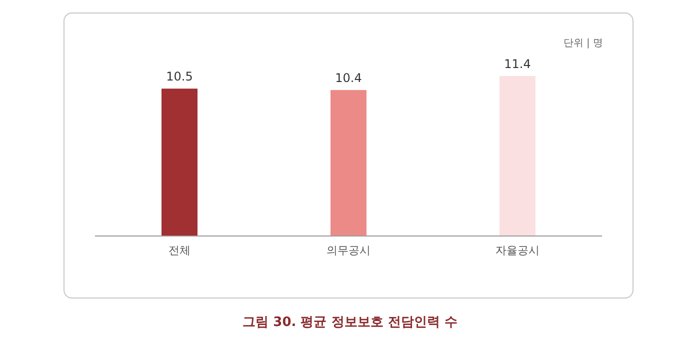  I want to click on data-label: 10.5, so click(179, 77).